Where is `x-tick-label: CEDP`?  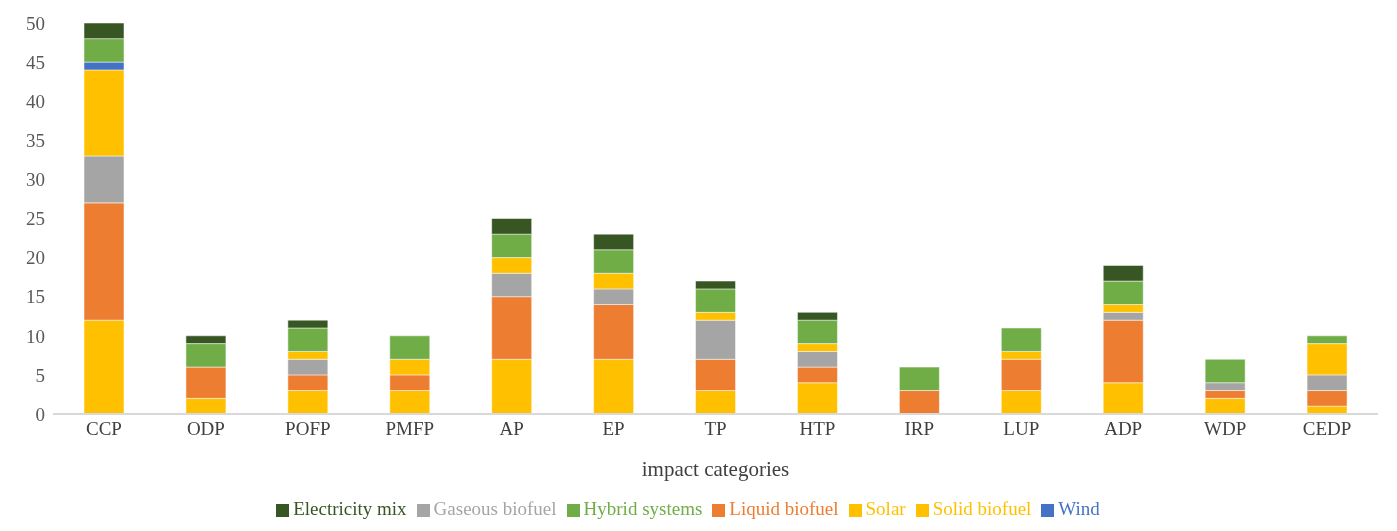
x-tick-label: CEDP is located at coordinates (1327, 429).